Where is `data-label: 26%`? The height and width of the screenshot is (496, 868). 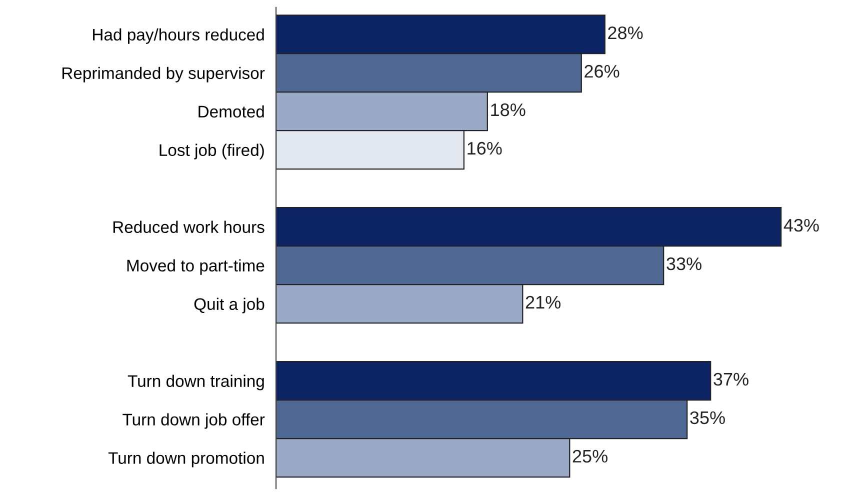
data-label: 26% is located at coordinates (602, 71).